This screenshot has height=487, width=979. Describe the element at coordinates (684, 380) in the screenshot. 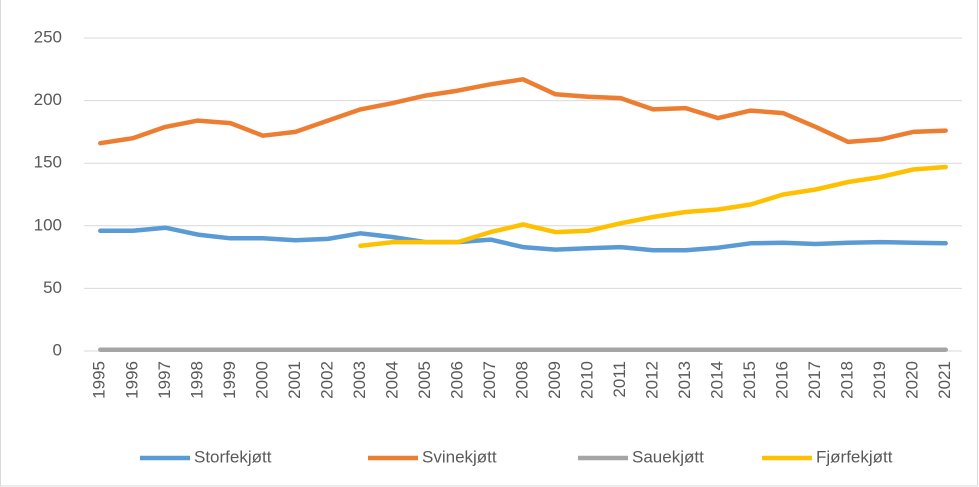

I see `x-tick-label: 2013` at that location.